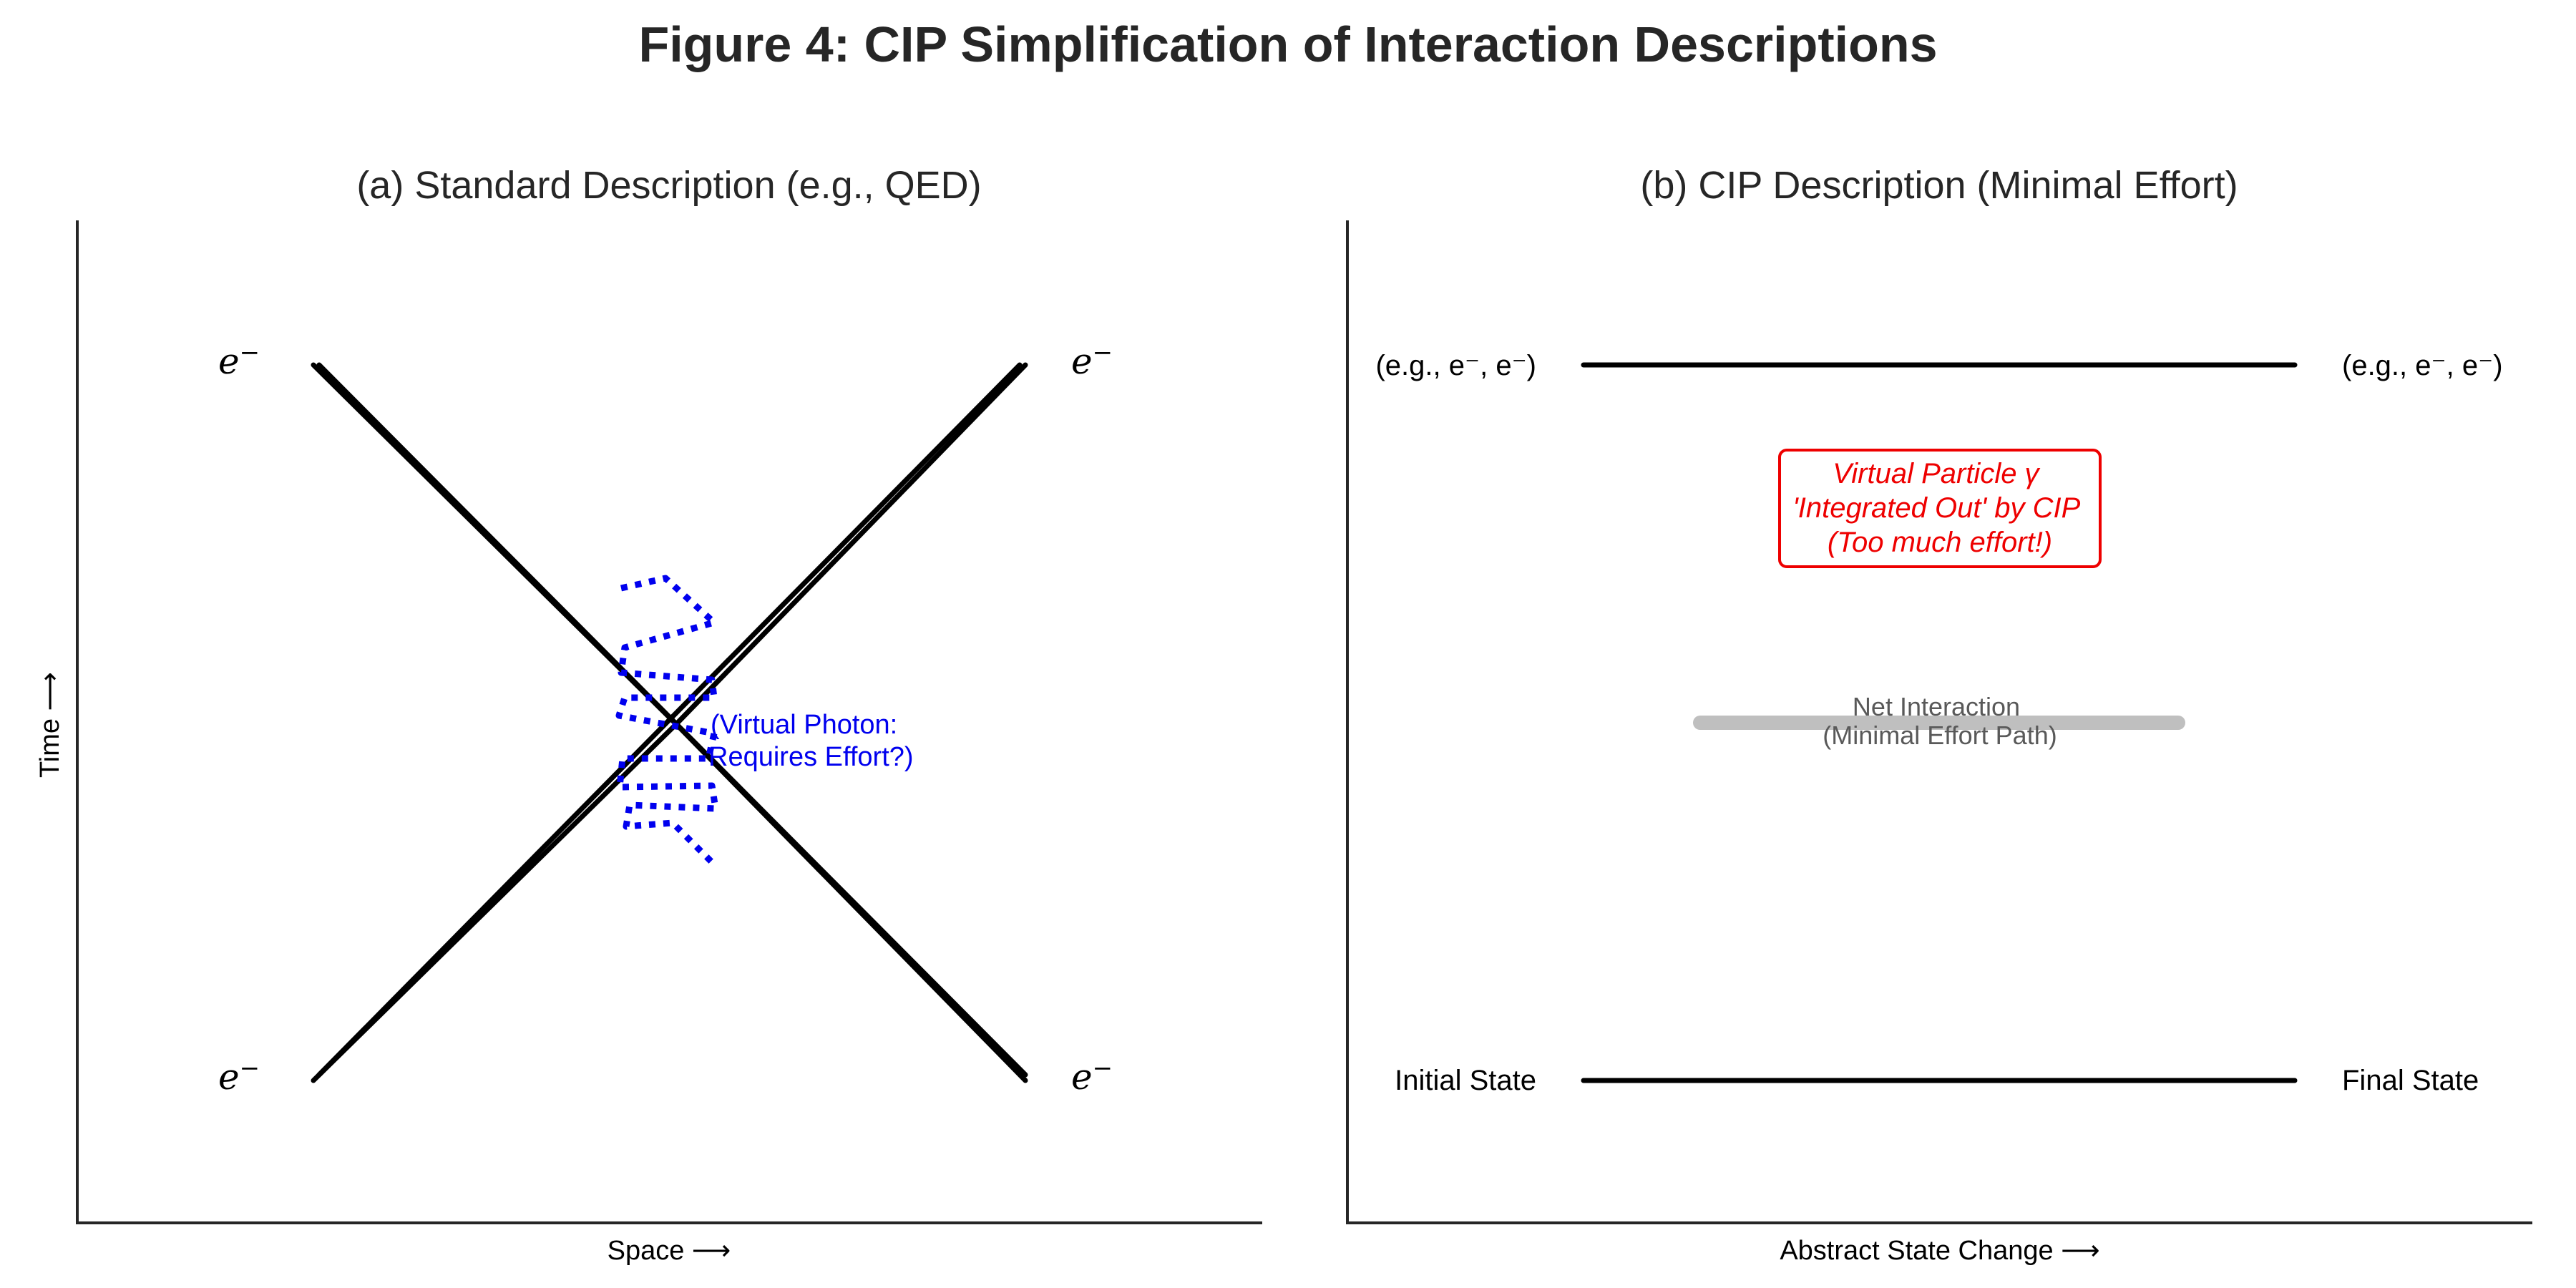 This screenshot has height=1288, width=2576. What do you see at coordinates (229, 1077) in the screenshot?
I see `electron-label-bottom-left-base: e` at bounding box center [229, 1077].